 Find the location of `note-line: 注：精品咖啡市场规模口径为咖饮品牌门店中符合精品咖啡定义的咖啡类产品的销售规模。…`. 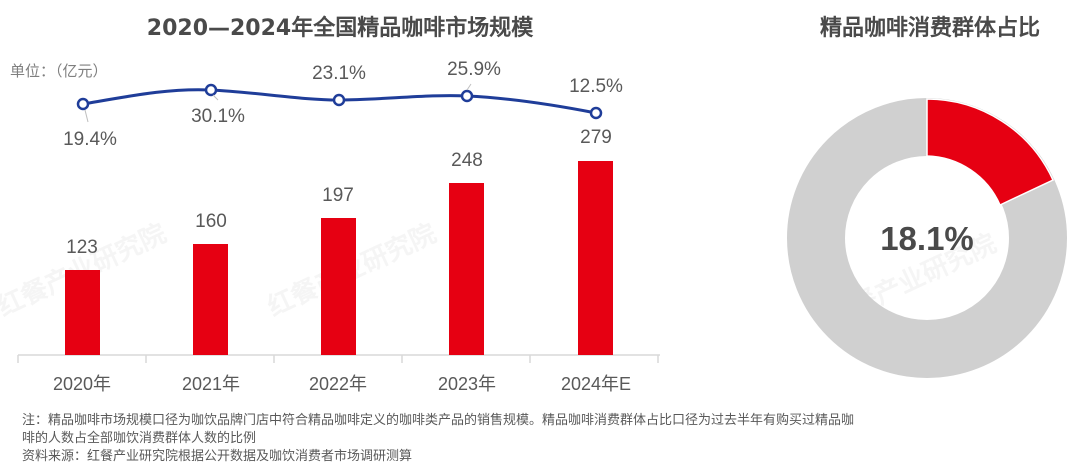

note-line: 注：精品咖啡市场规模口径为咖饮品牌门店中符合精品咖啡定义的咖啡类产品的销售规模。… is located at coordinates (438, 420).